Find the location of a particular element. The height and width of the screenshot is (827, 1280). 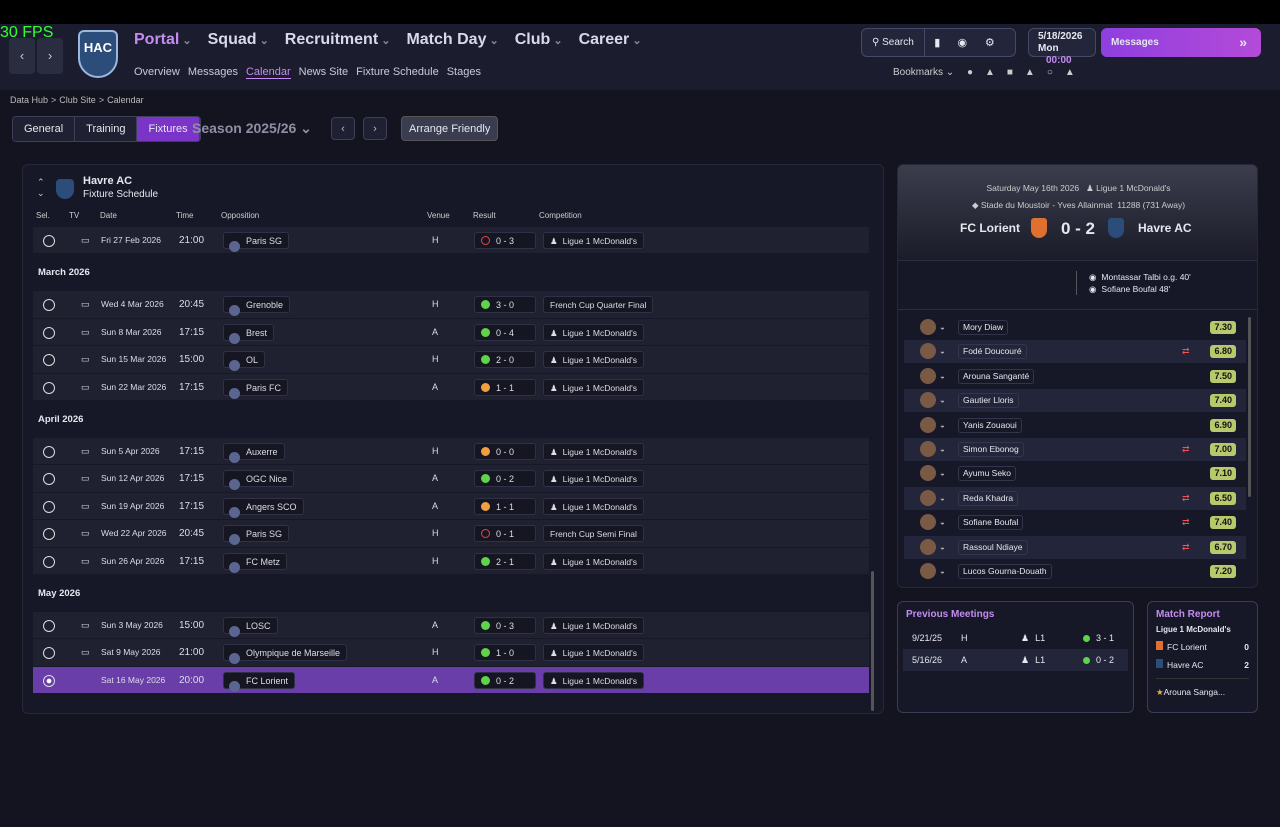

bookmarks: Bookmarks ⌄ ●▲■▲○▲ is located at coordinates (990, 72).